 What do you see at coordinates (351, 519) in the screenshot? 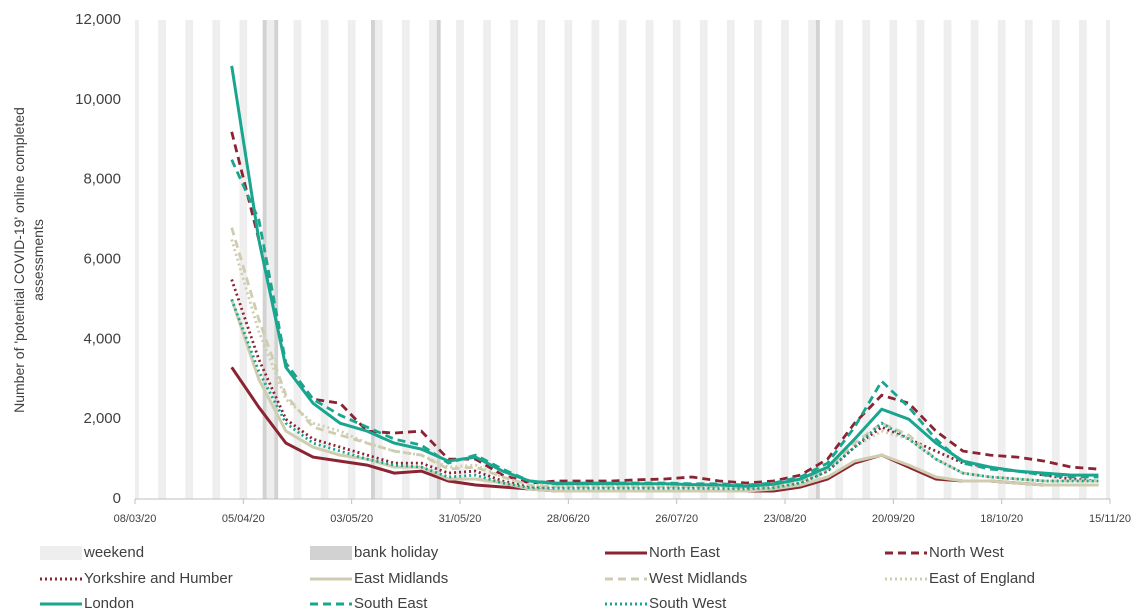
I see `x-tick-label: 03/05/20` at bounding box center [351, 519].